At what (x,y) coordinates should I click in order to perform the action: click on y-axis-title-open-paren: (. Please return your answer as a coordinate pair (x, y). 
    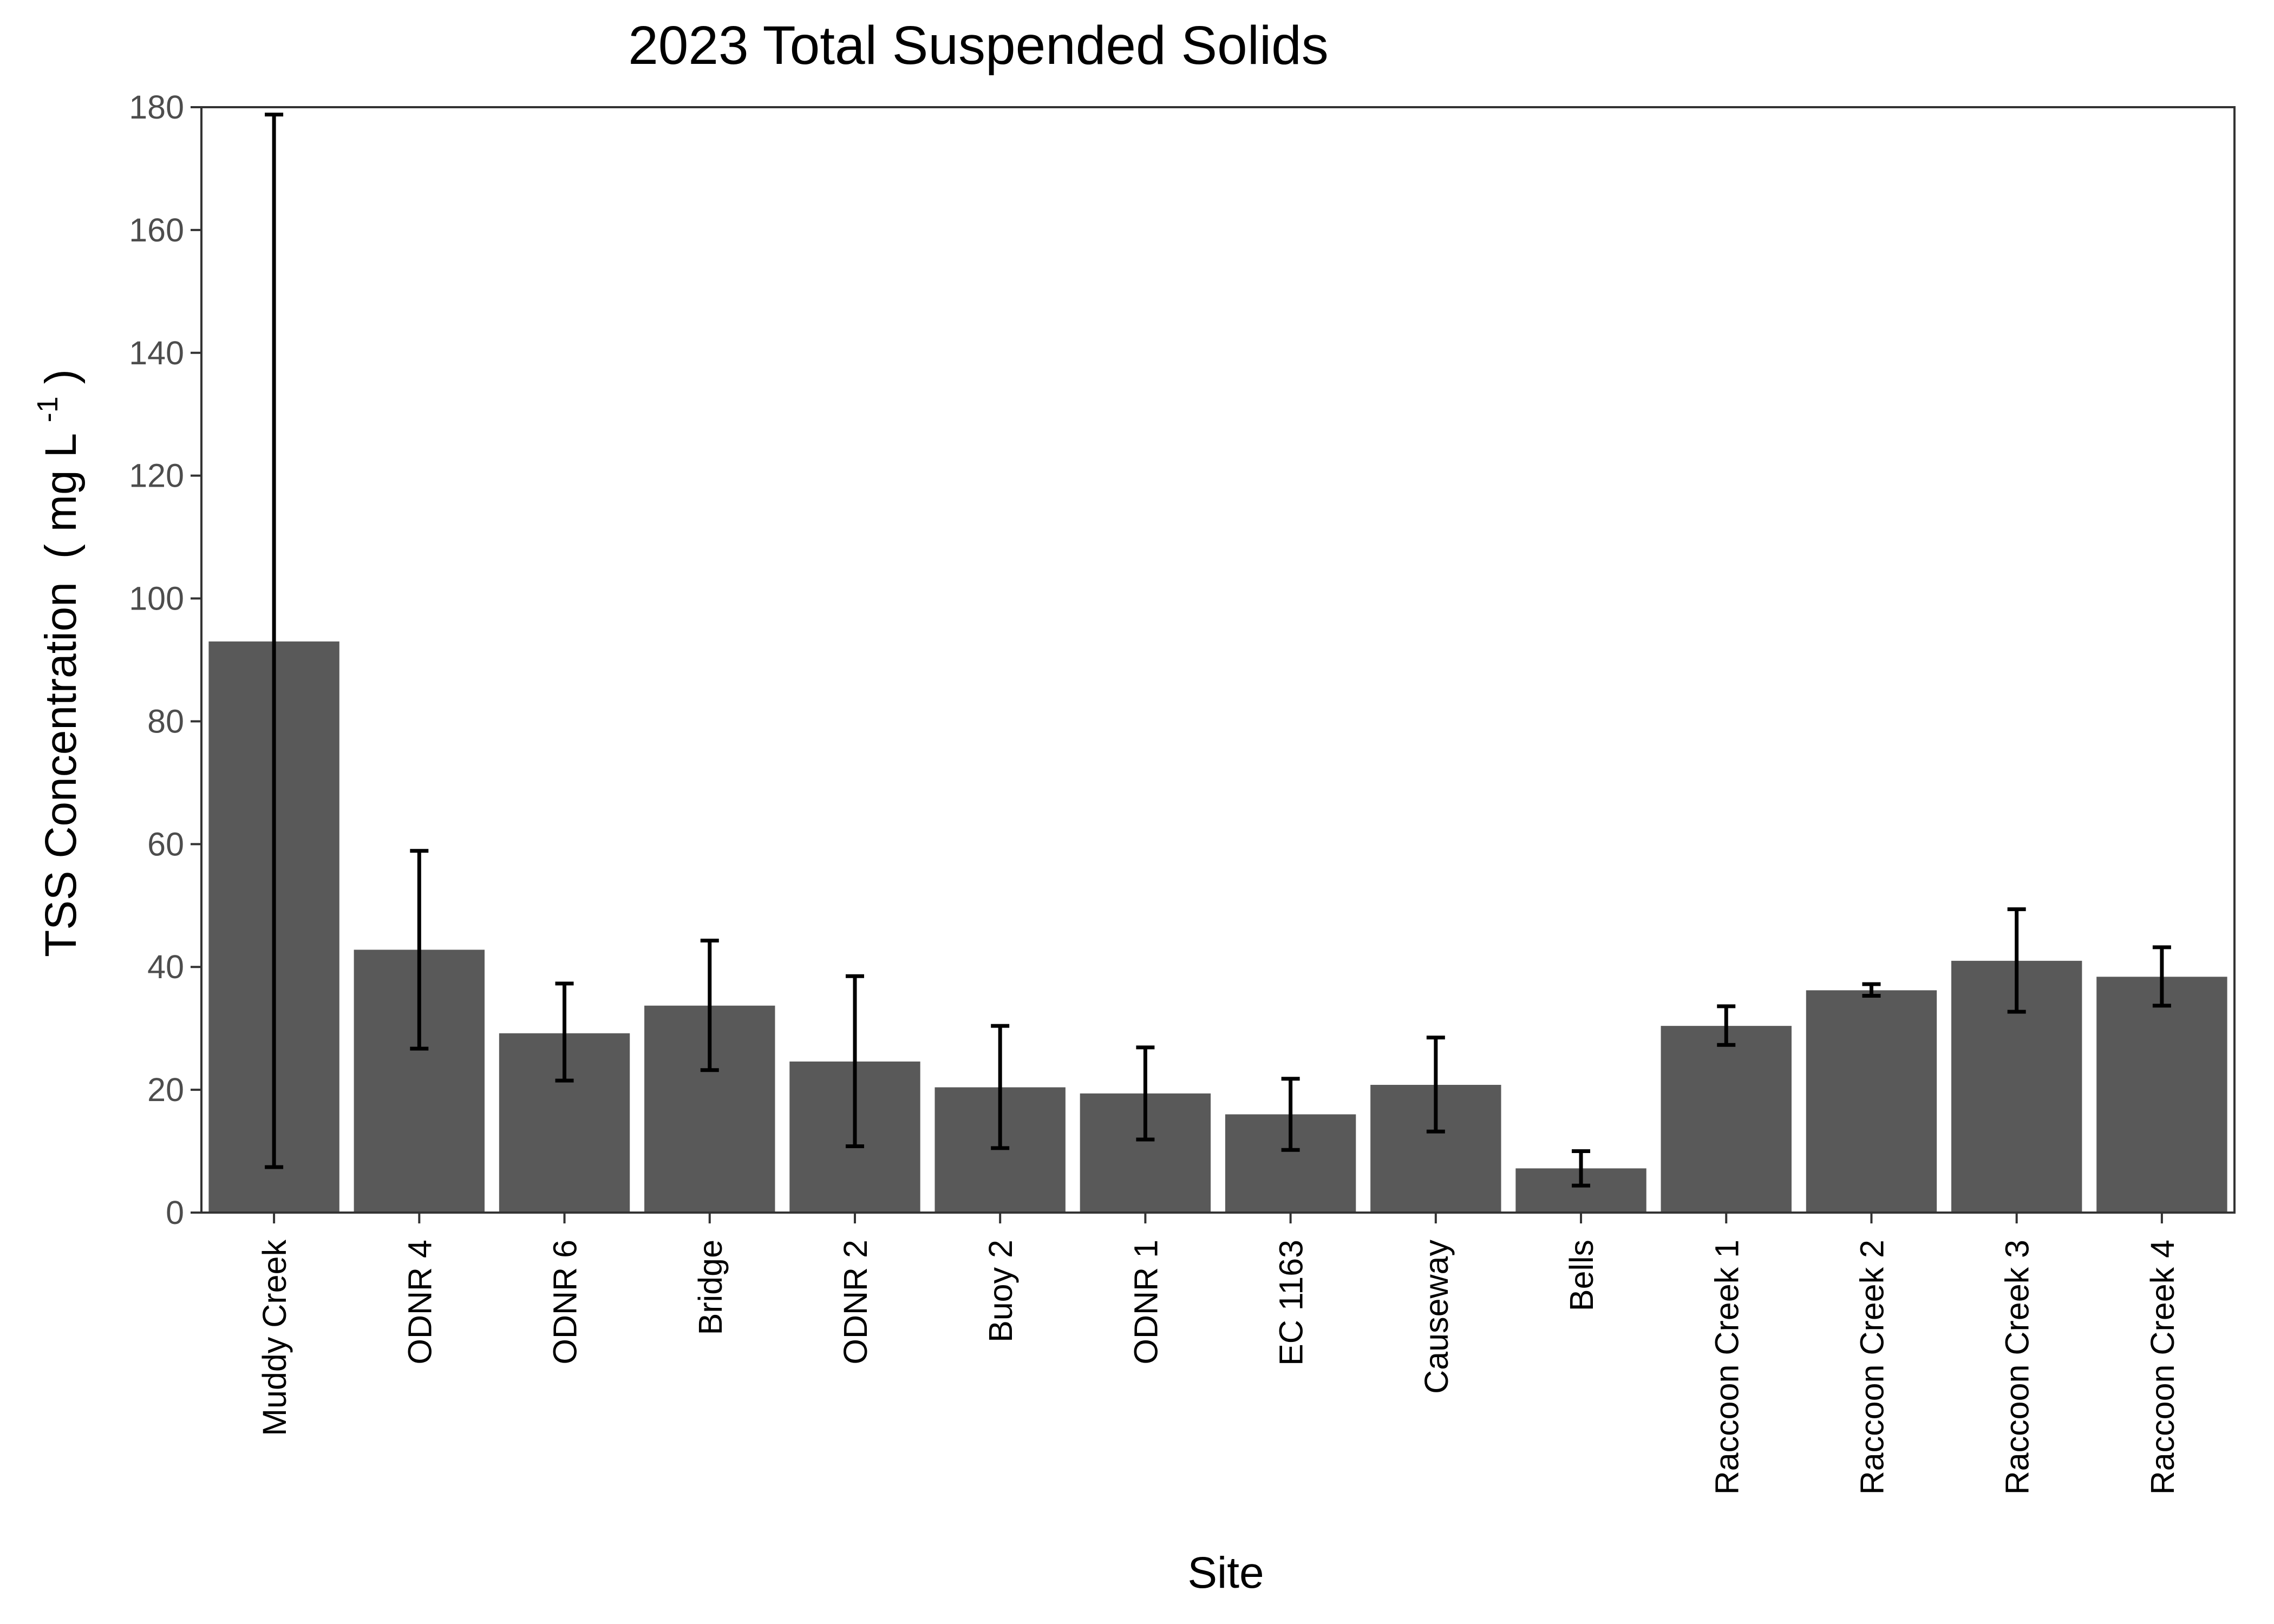
    Looking at the image, I should click on (61, 551).